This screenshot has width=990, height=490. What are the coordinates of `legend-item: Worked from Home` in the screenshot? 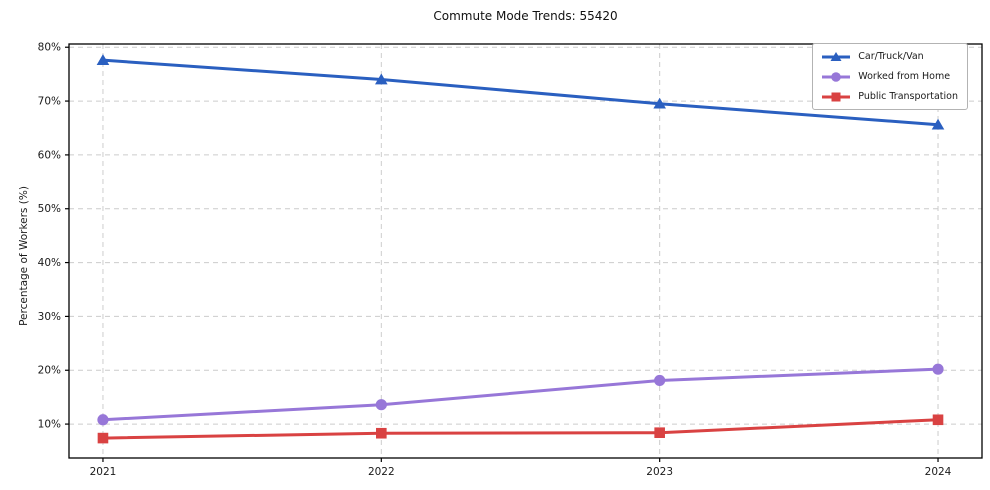 It's located at (889, 76).